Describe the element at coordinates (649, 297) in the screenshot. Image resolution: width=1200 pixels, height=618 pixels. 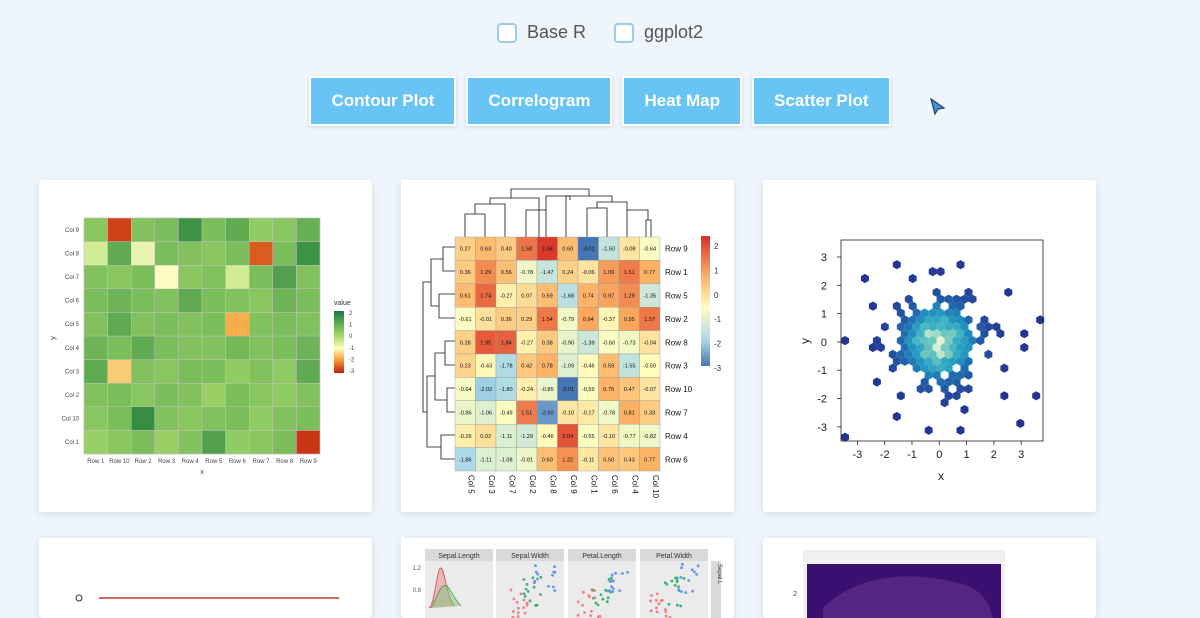
I see `cell-value: -1.35` at that location.